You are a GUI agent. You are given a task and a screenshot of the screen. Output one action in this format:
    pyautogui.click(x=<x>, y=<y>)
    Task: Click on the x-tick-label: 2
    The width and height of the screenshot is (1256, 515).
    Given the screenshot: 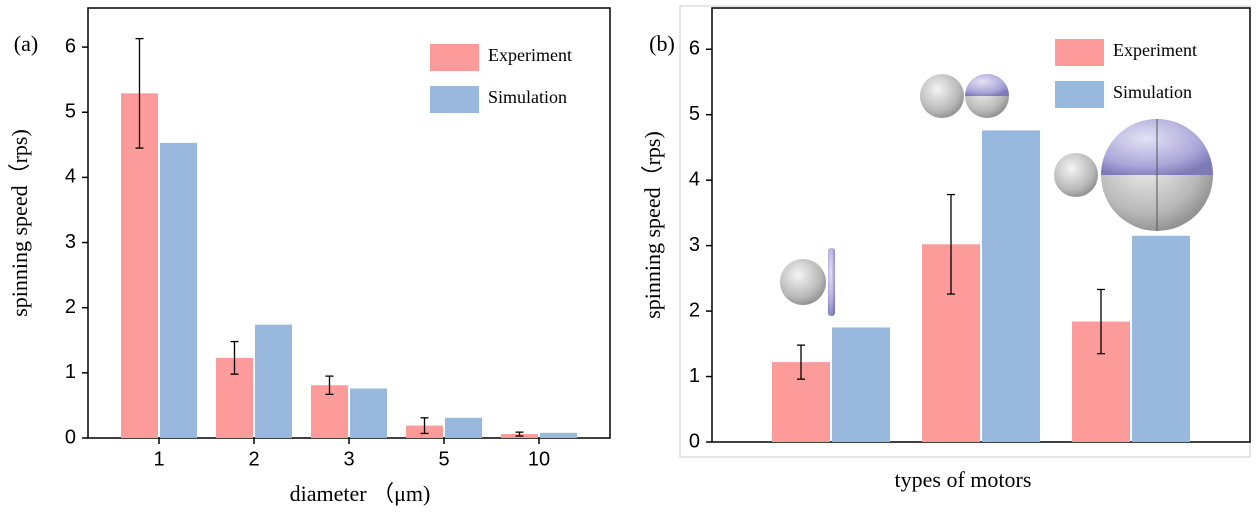 What is the action you would take?
    pyautogui.click(x=253, y=459)
    